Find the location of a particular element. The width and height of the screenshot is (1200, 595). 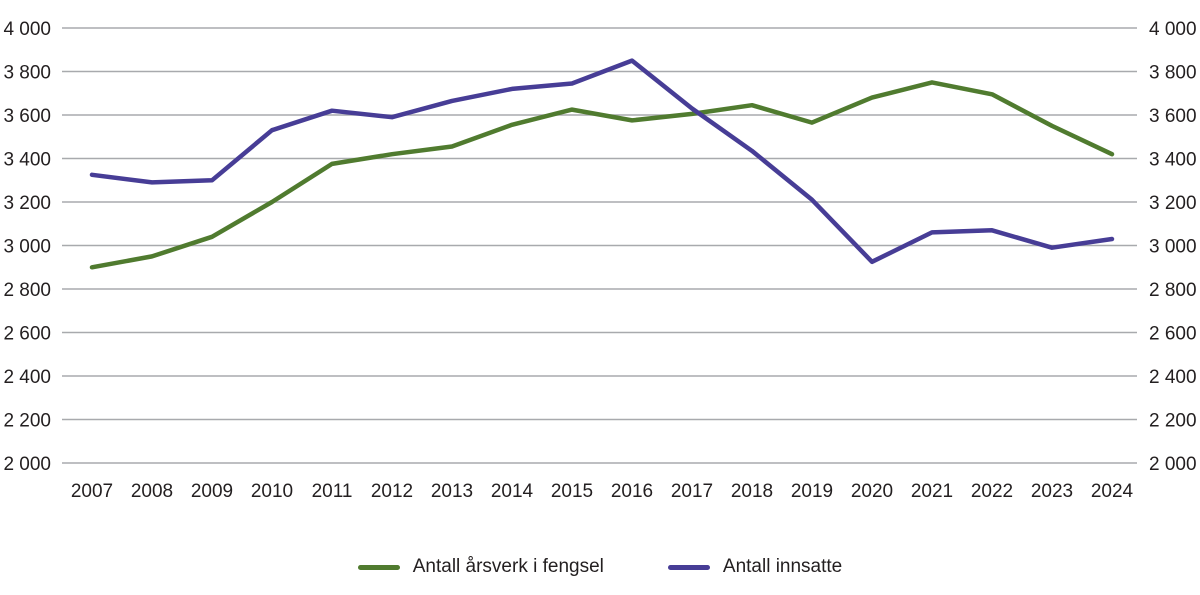

x-tick-label: 2024 is located at coordinates (1112, 491).